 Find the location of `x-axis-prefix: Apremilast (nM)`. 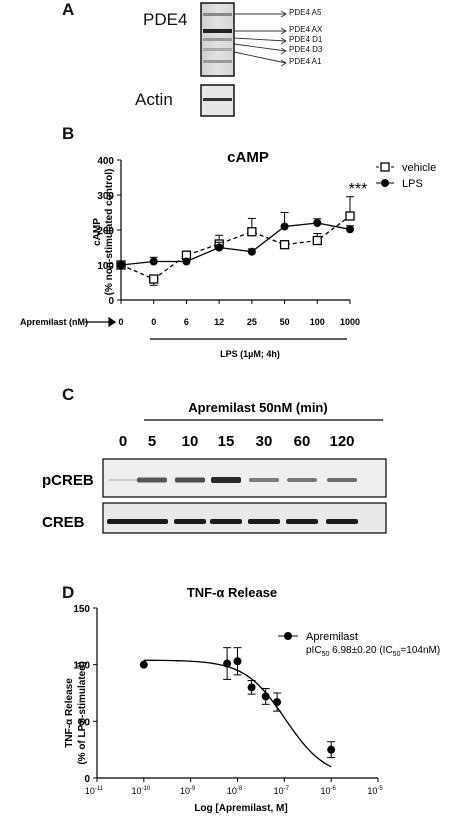

x-axis-prefix: Apremilast (nM) is located at coordinates (54, 322).